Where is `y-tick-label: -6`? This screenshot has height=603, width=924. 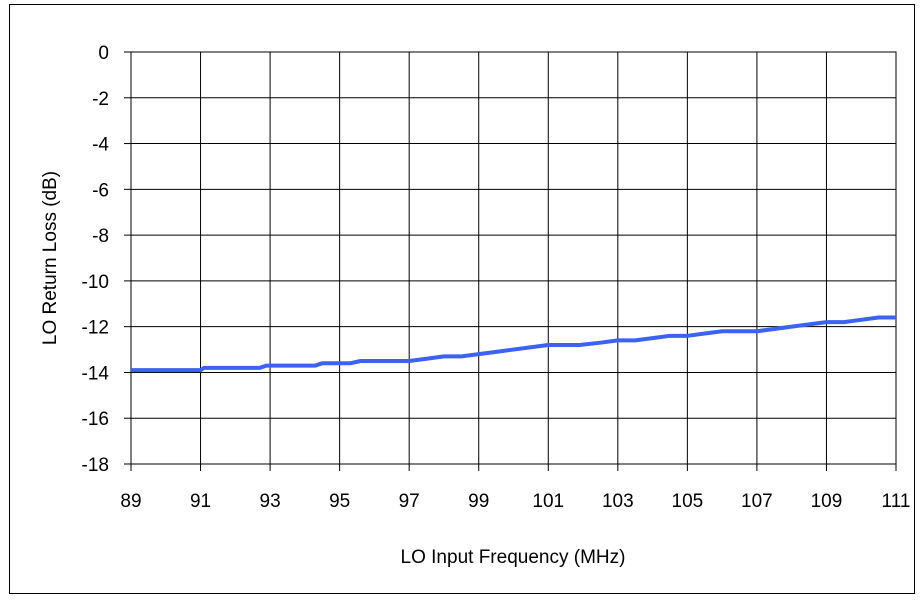
y-tick-label: -6 is located at coordinates (100, 190).